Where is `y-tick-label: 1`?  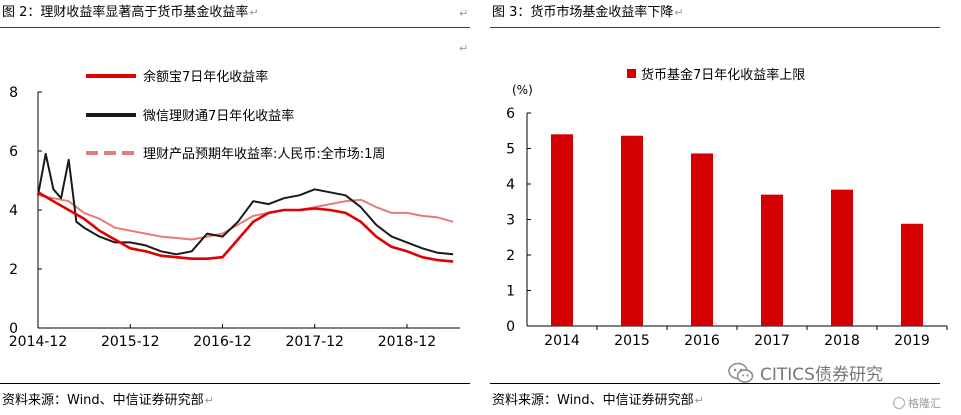
y-tick-label: 1 is located at coordinates (510, 292).